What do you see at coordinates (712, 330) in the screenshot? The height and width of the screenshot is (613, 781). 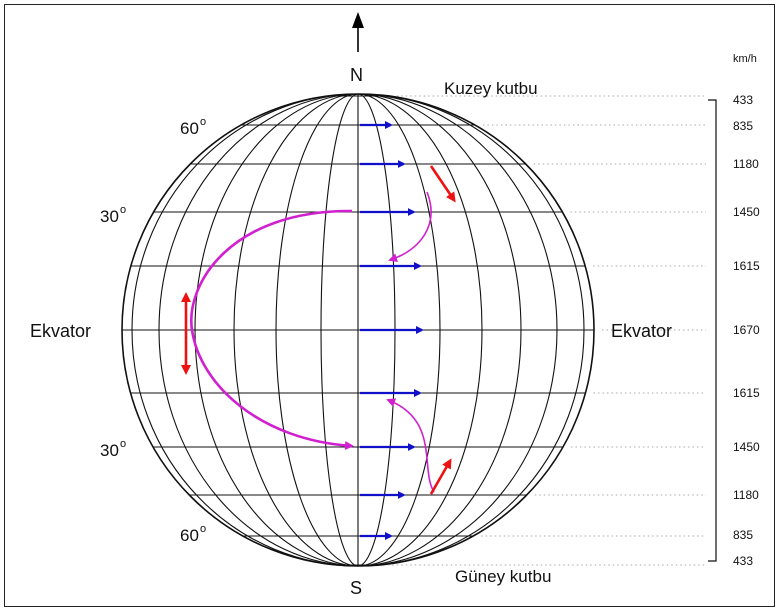 I see `speed-scale-bracket` at bounding box center [712, 330].